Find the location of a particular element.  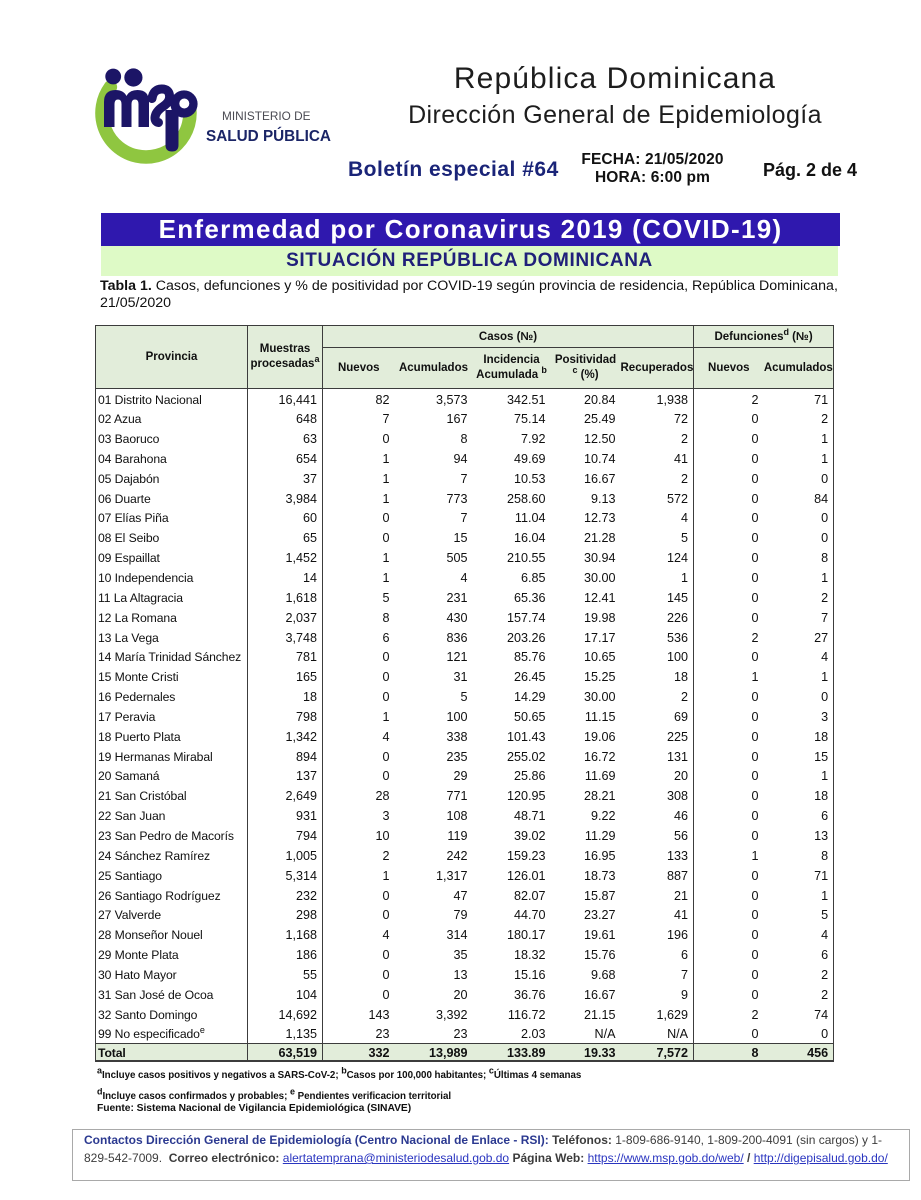

svg-text: SALUD PÚBLICA is located at coordinates (268, 136).